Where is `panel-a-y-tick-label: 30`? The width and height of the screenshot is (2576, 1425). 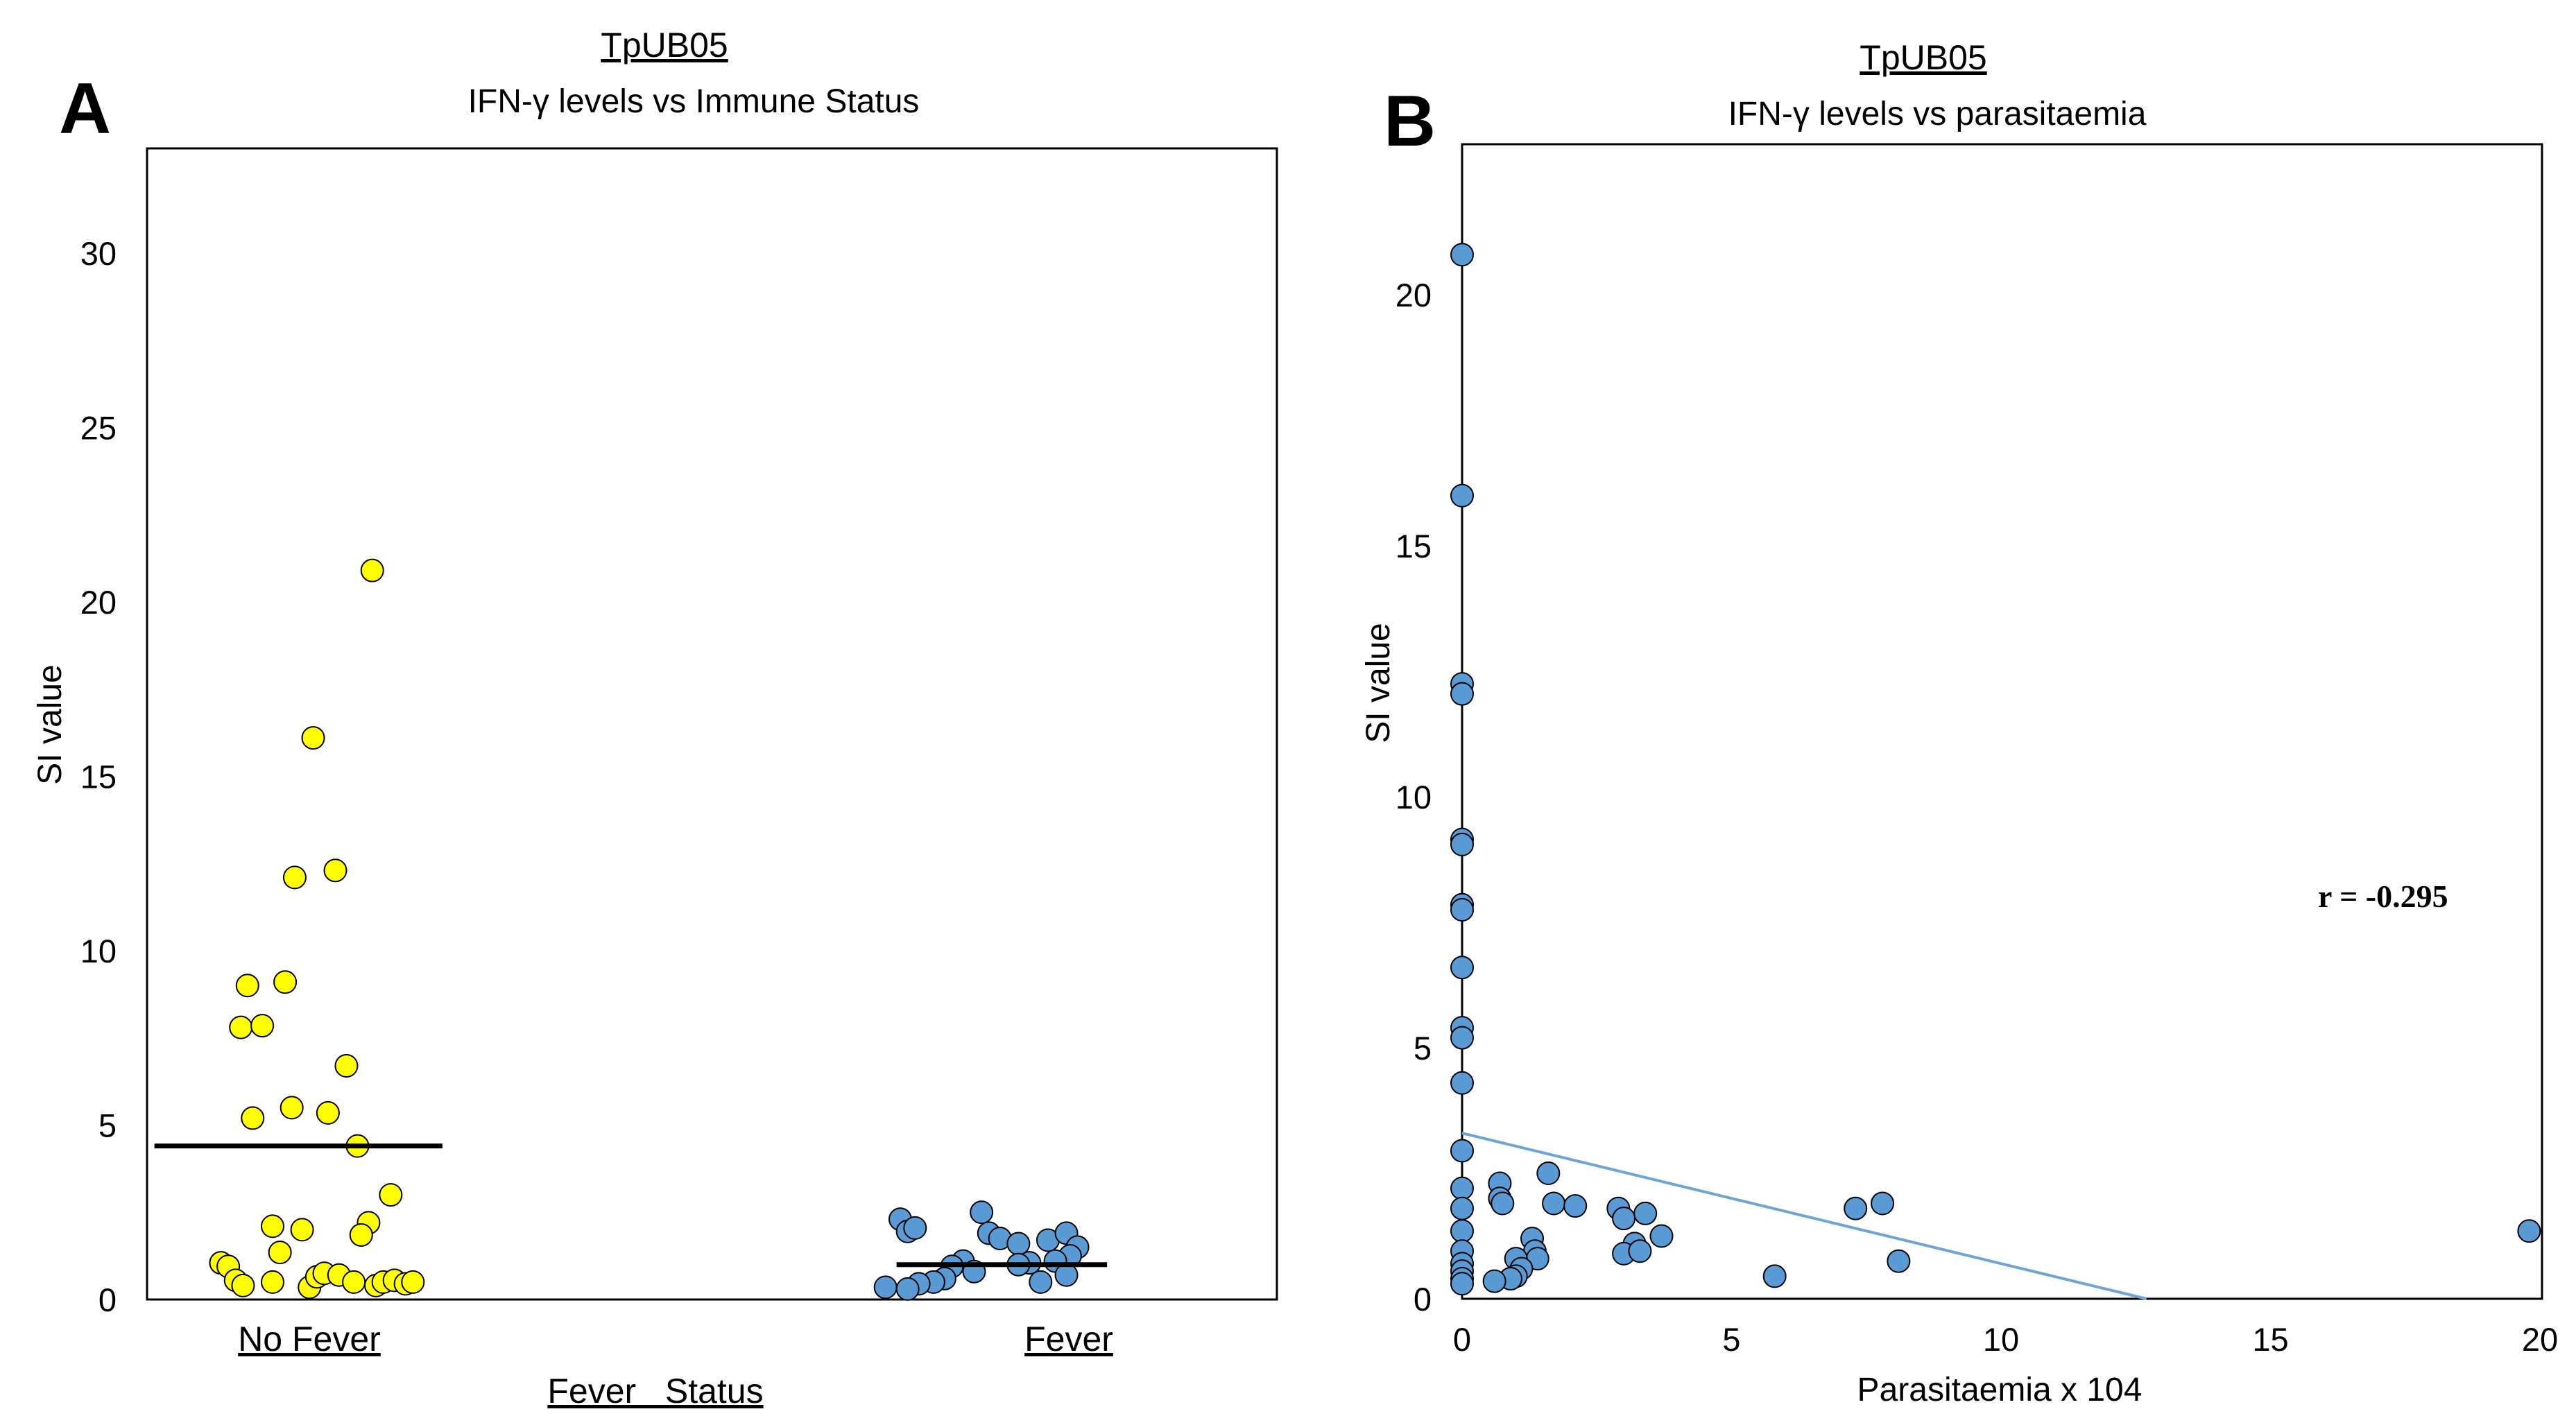
panel-a-y-tick-label: 30 is located at coordinates (98, 254).